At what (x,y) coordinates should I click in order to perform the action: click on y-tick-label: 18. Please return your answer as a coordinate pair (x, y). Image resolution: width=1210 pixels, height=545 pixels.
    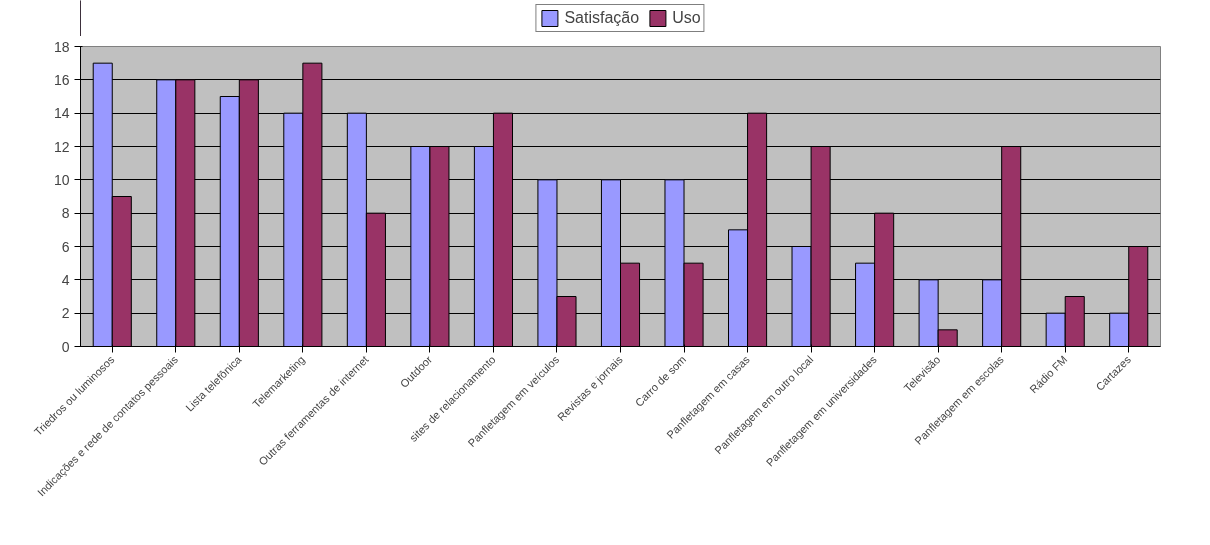
    Looking at the image, I should click on (61, 46).